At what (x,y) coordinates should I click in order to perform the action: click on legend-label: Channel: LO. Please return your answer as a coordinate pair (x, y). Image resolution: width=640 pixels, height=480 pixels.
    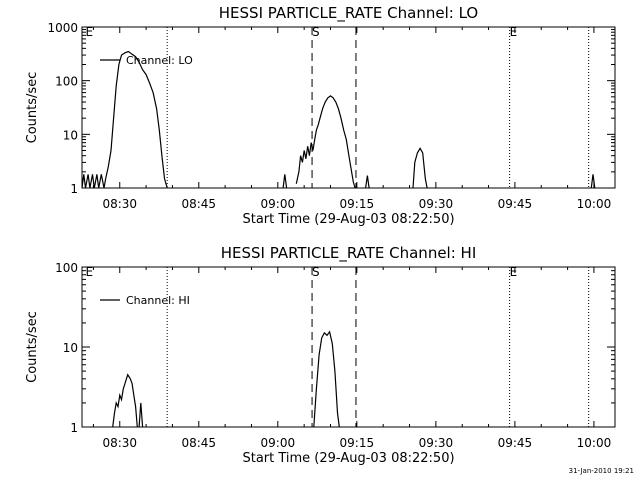
    Looking at the image, I should click on (159, 60).